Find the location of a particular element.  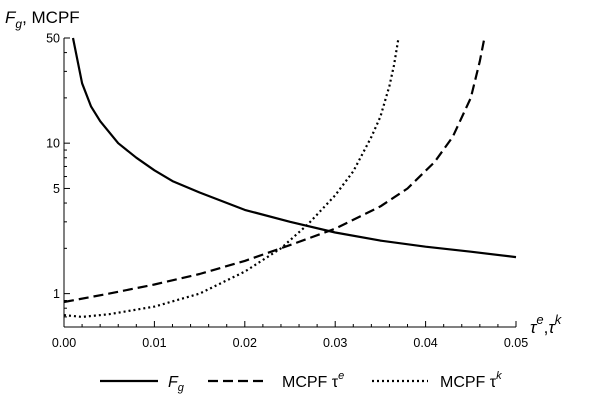

x-ticks: 0.00 0.01 0.02 0.03 0.04 0.05 is located at coordinates (290, 335).